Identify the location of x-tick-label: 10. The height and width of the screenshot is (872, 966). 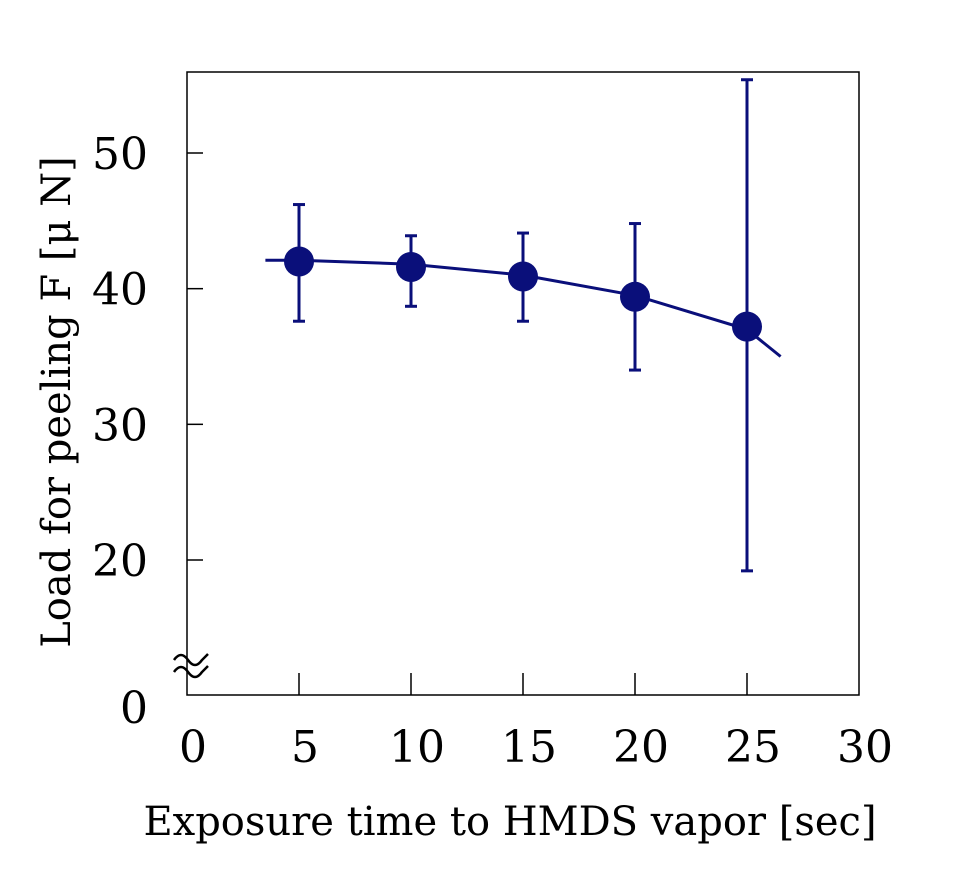
(417, 747).